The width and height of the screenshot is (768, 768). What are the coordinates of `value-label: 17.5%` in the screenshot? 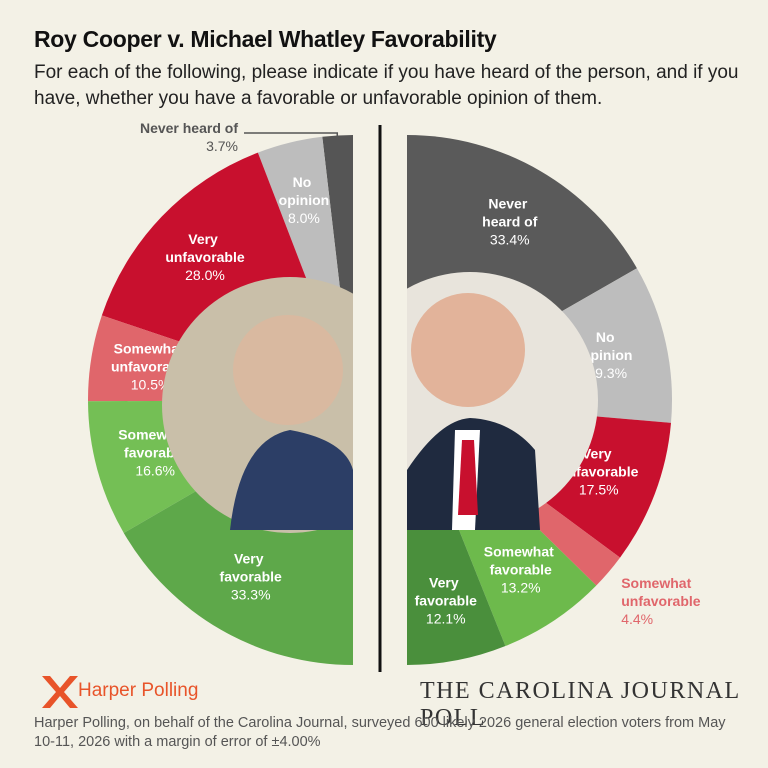 It's located at (599, 490).